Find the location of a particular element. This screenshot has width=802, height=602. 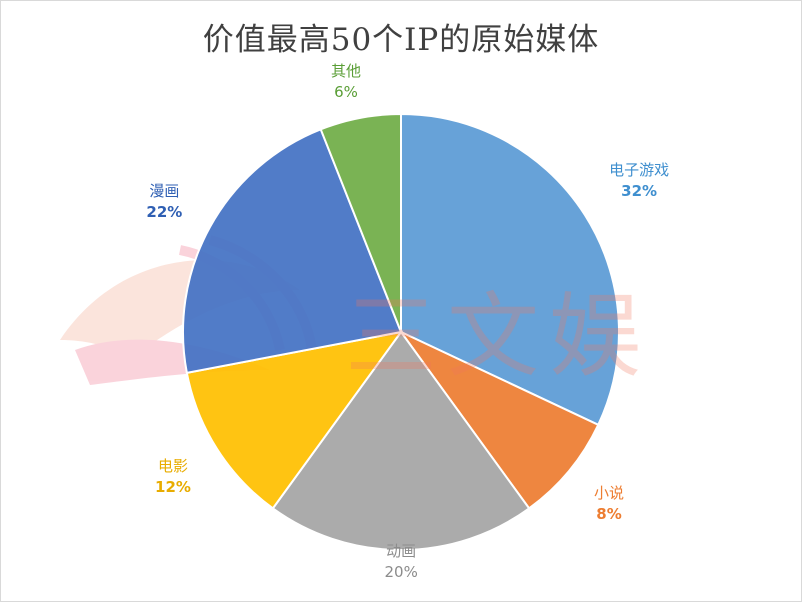

slice-label-1: 电子游戏 32% is located at coordinates (639, 181).